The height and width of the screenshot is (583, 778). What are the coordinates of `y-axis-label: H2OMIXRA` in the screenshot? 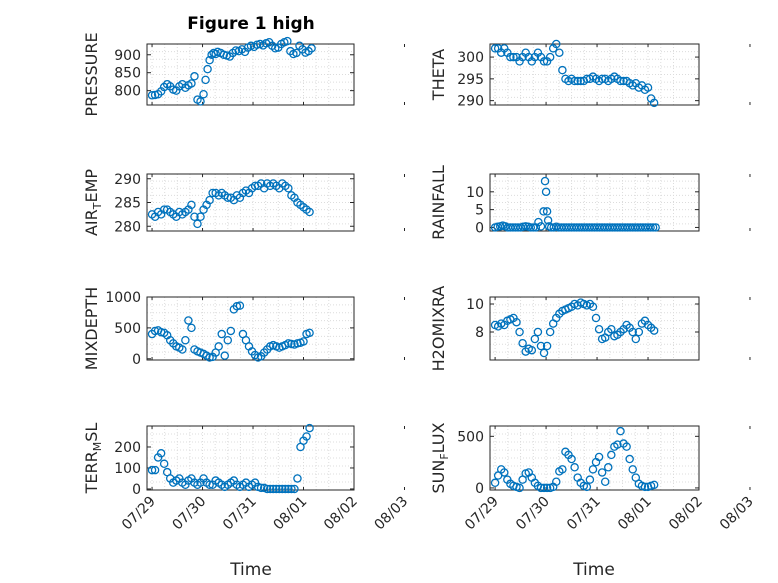 It's located at (438, 329).